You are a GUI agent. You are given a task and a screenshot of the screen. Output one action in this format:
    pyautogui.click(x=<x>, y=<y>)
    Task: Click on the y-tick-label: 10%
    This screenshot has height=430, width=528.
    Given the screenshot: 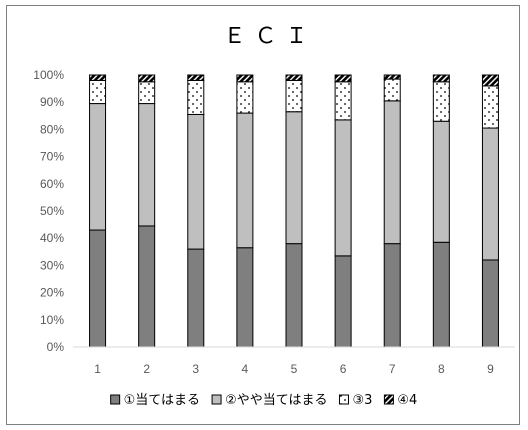 What is the action you would take?
    pyautogui.click(x=52, y=320)
    